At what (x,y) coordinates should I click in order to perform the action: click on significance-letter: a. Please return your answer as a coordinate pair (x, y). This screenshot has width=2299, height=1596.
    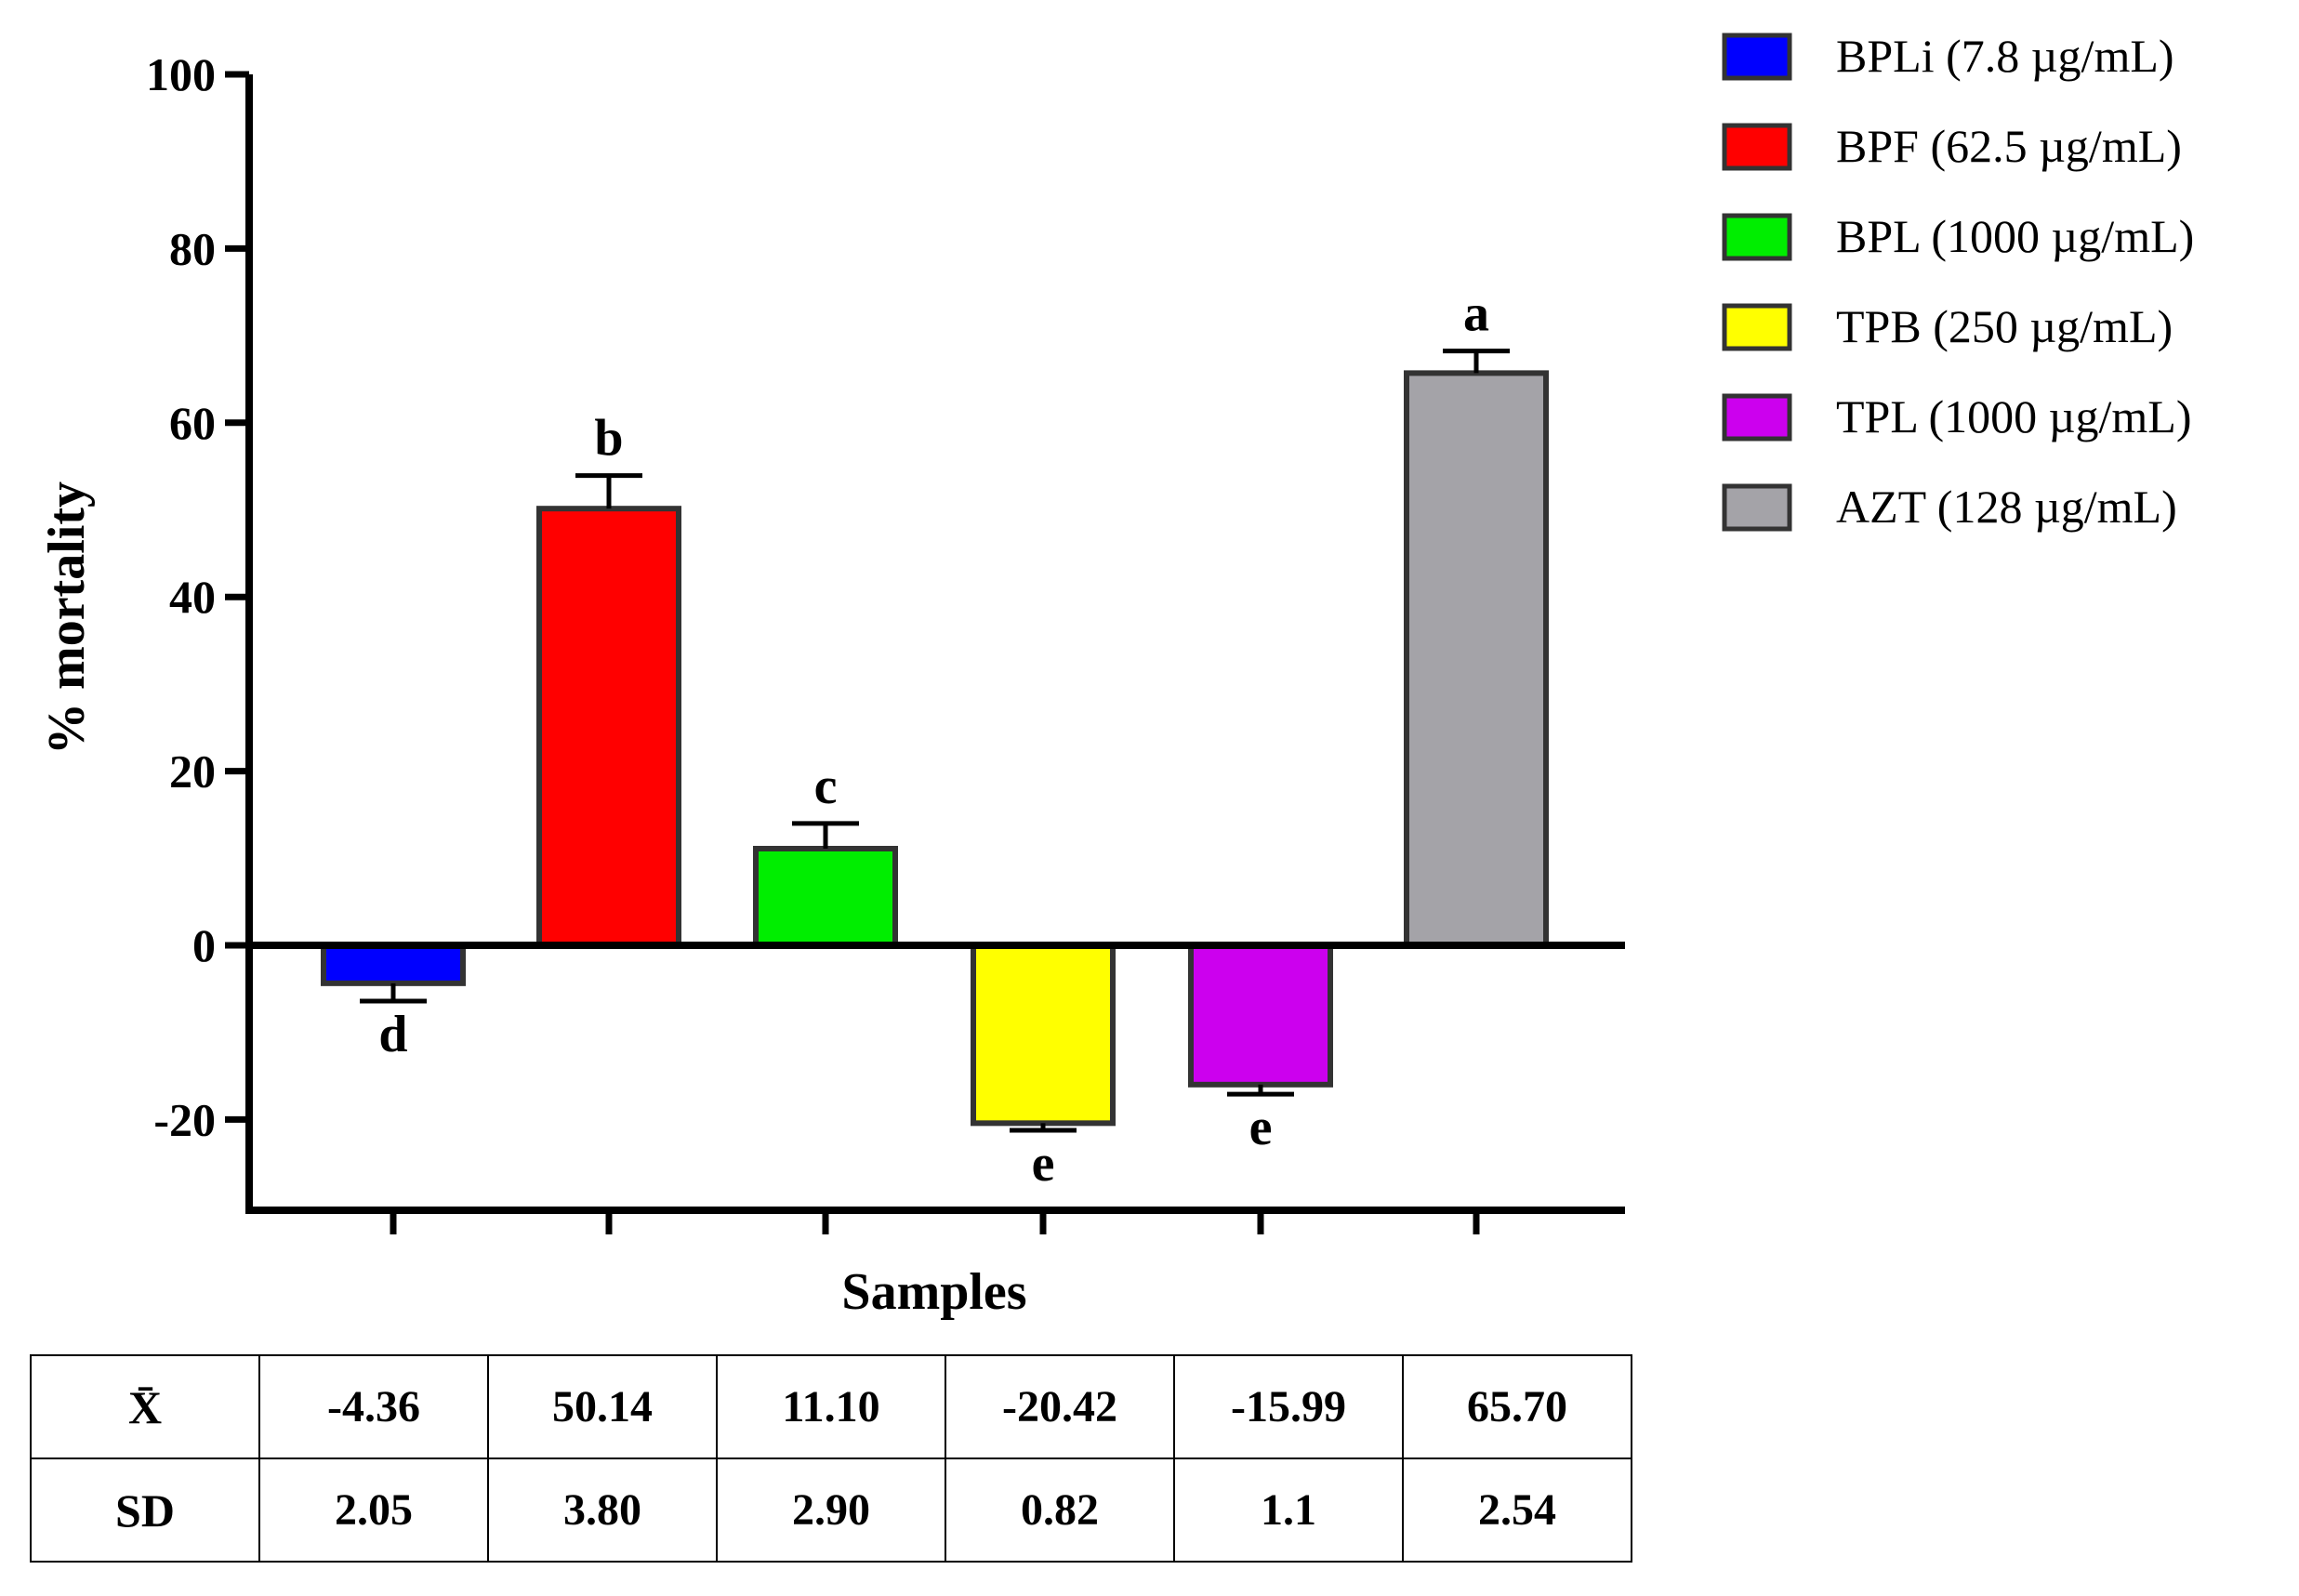
    Looking at the image, I should click on (1476, 314).